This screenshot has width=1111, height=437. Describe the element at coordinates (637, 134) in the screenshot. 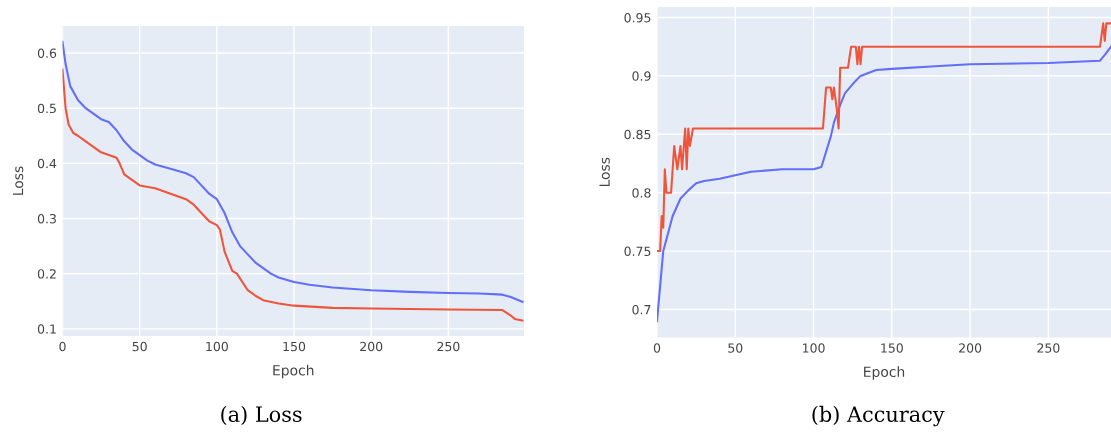

I see `y-tick-label: 0.85` at that location.